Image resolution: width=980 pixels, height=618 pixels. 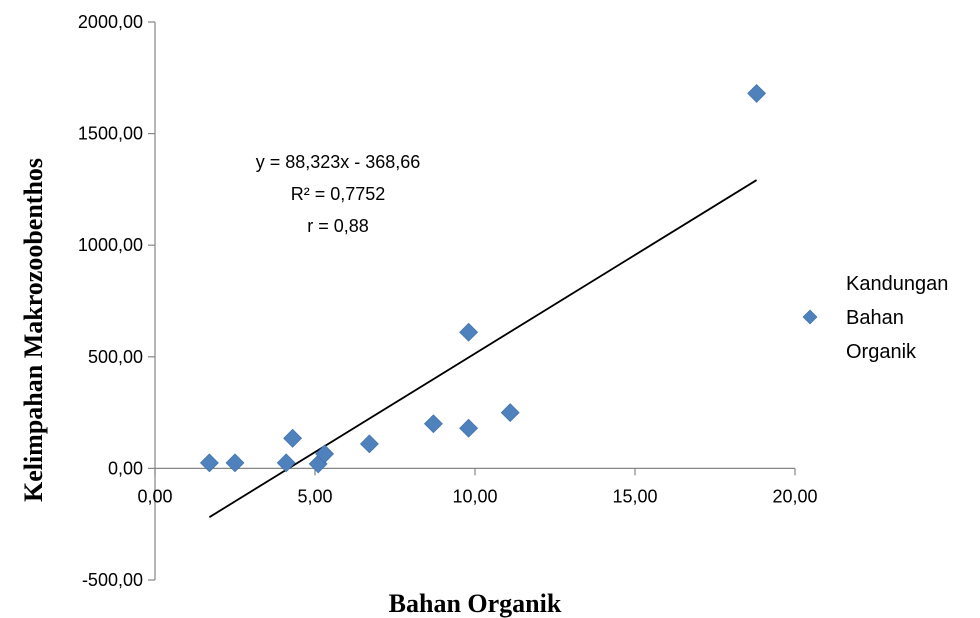 What do you see at coordinates (475, 603) in the screenshot?
I see `x-axis-title: Bahan Organik` at bounding box center [475, 603].